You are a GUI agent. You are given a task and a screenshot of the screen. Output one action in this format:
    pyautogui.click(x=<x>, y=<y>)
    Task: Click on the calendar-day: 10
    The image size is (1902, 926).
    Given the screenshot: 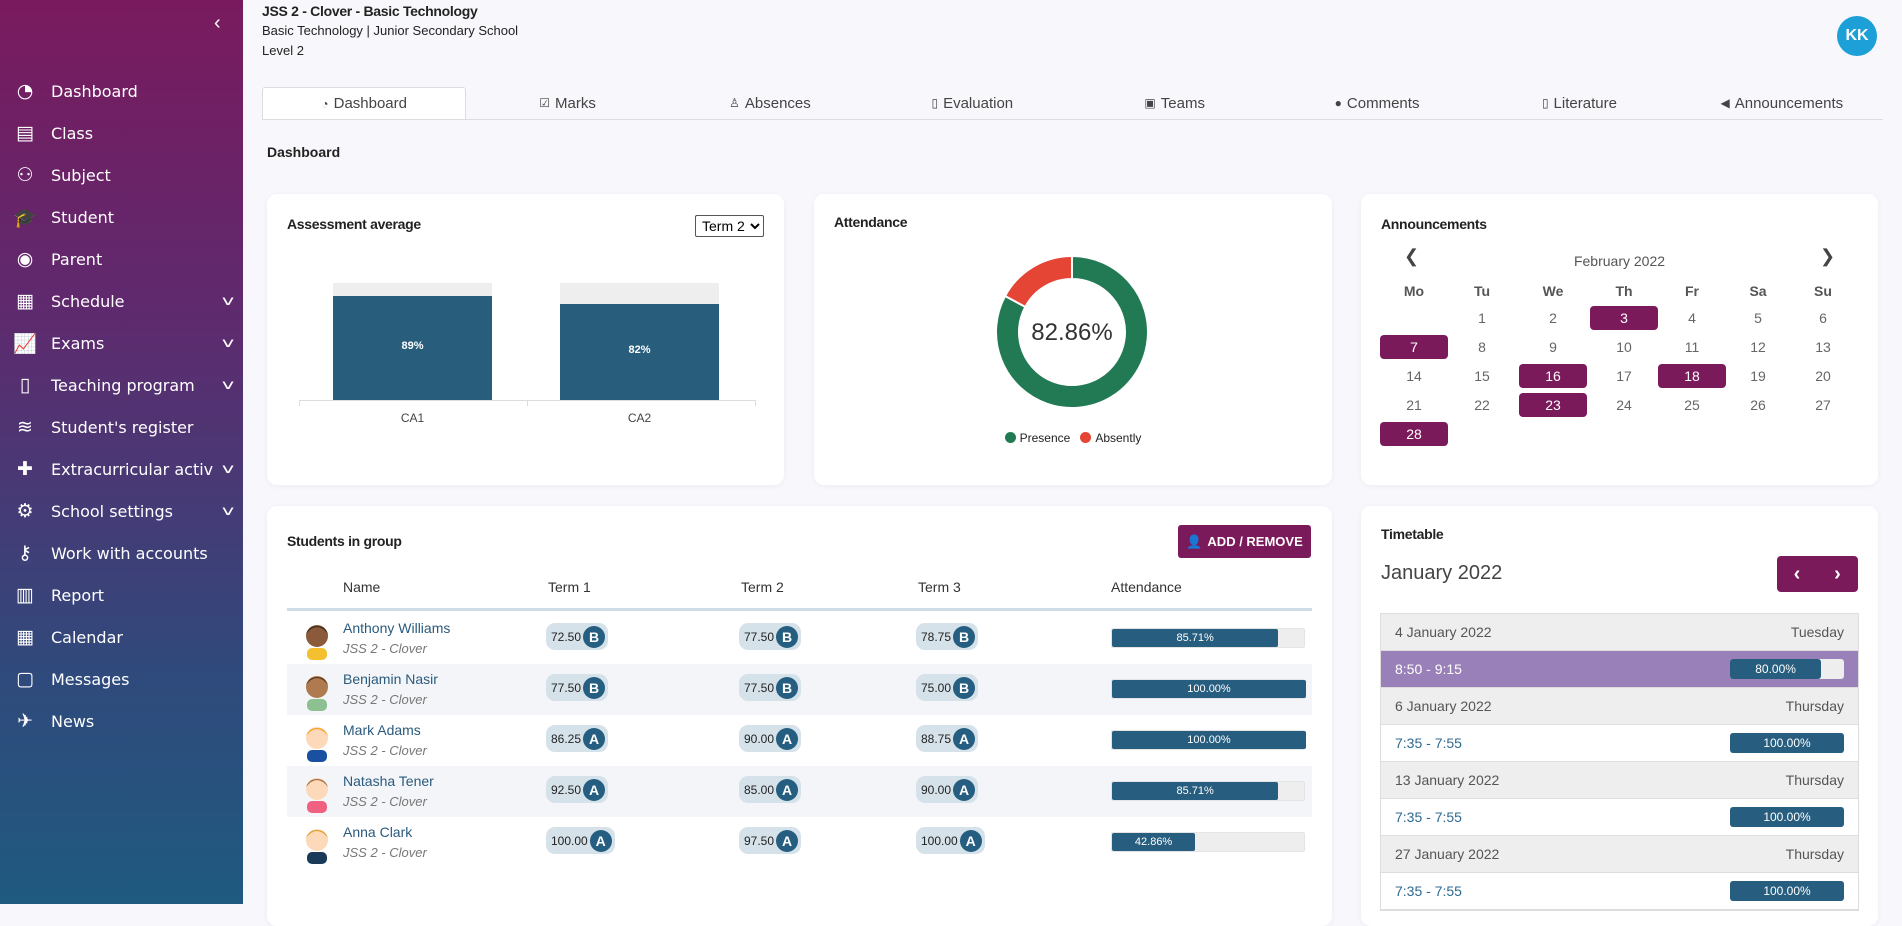 What is the action you would take?
    pyautogui.click(x=1624, y=347)
    